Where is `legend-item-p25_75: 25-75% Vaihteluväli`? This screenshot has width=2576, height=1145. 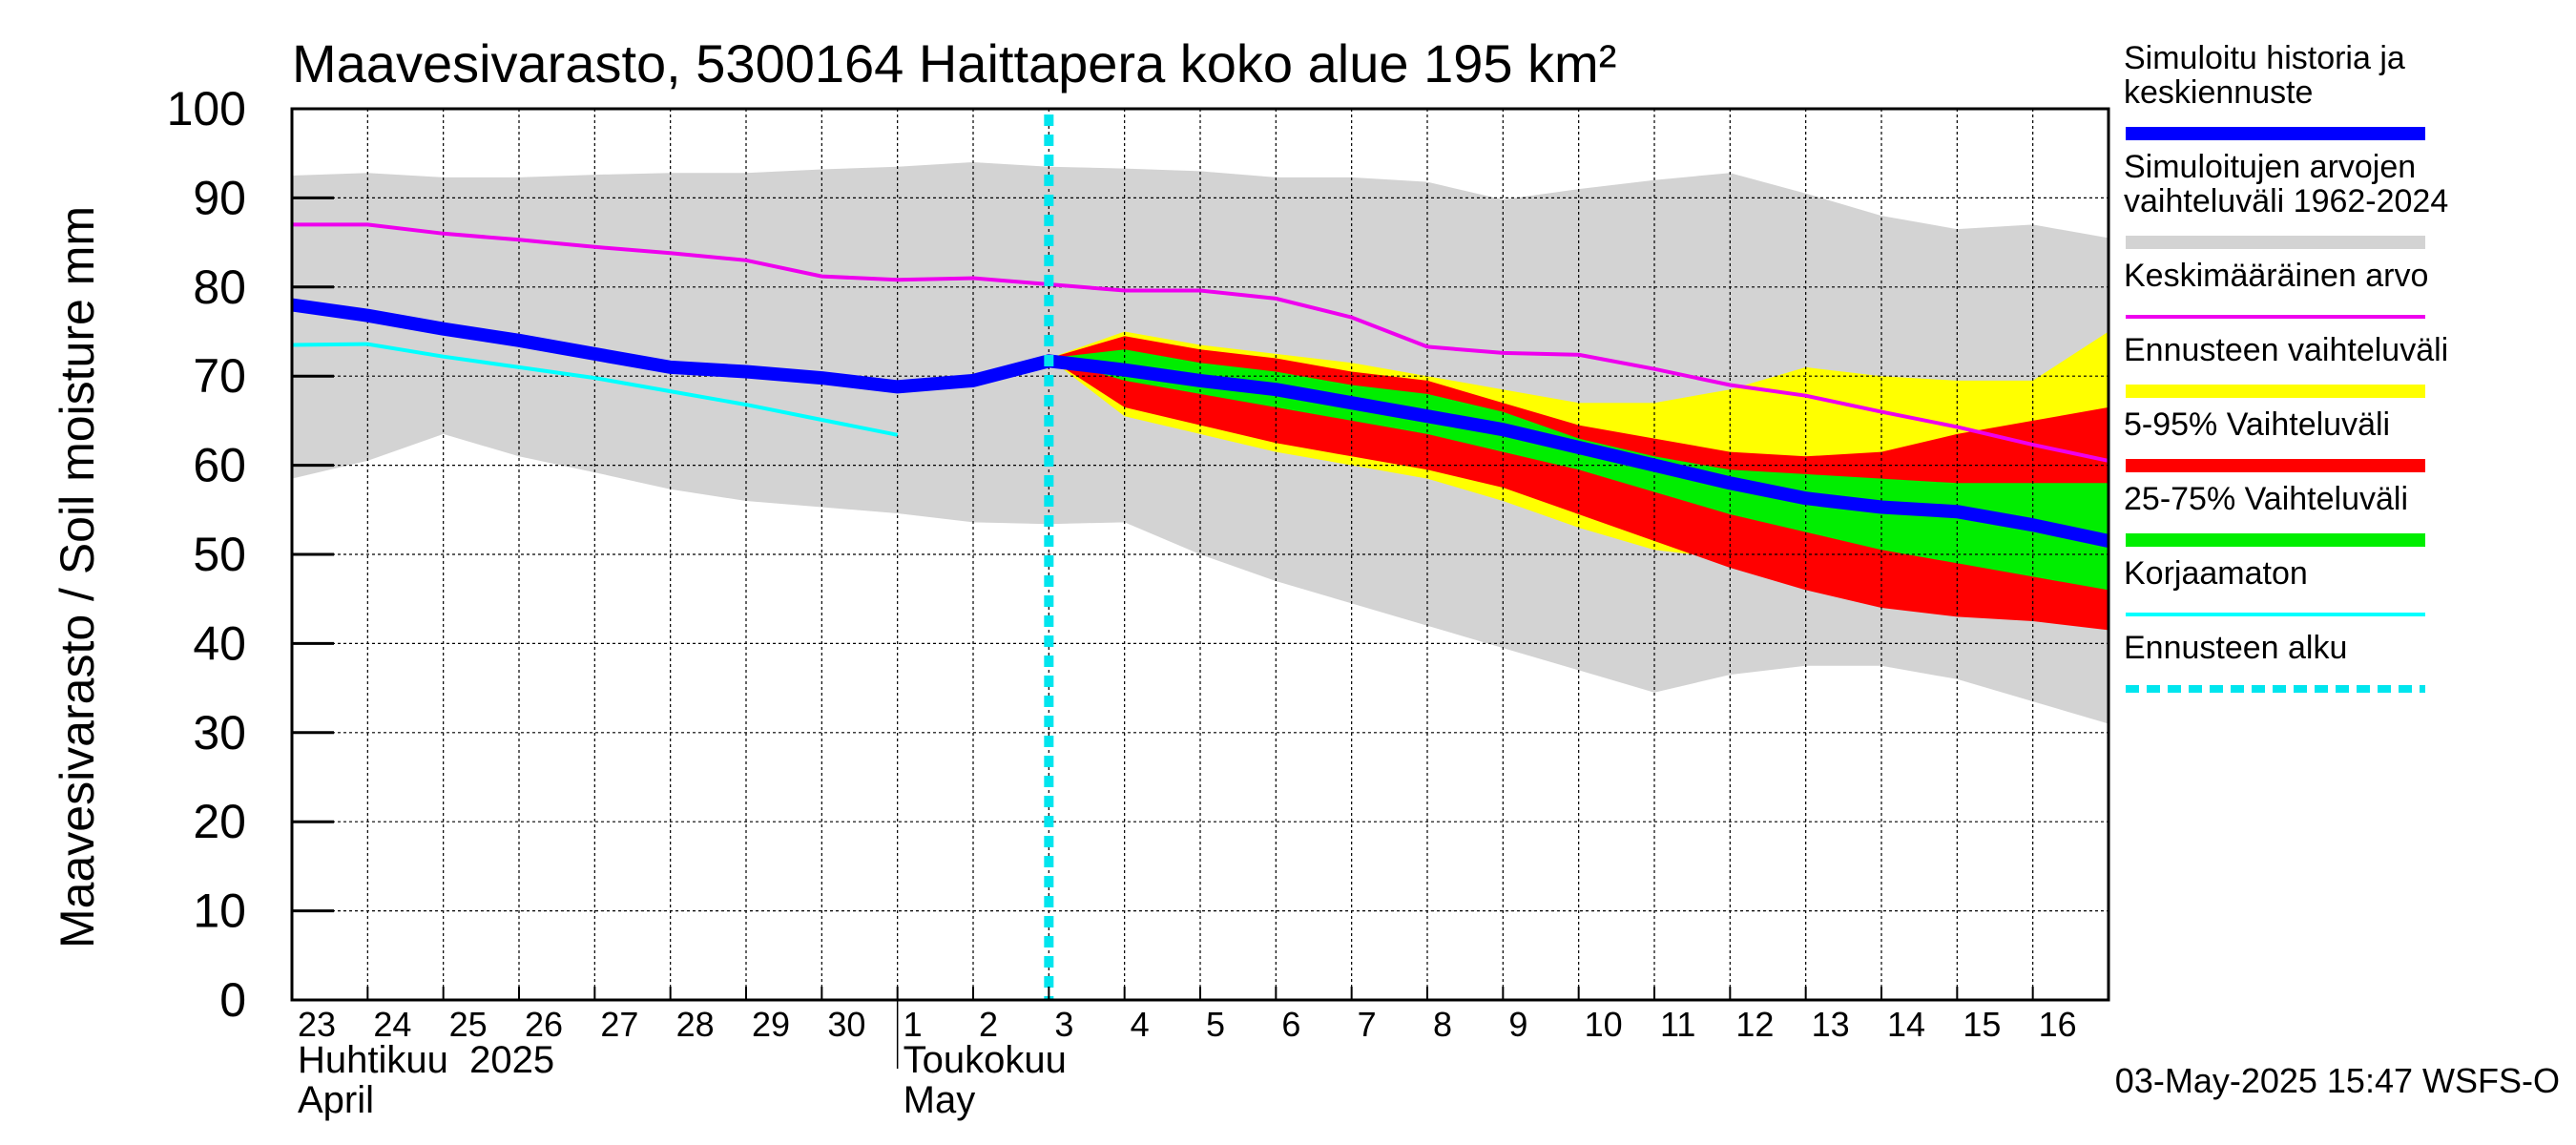
legend-item-p25_75: 25-75% Vaihteluväli is located at coordinates (2274, 514).